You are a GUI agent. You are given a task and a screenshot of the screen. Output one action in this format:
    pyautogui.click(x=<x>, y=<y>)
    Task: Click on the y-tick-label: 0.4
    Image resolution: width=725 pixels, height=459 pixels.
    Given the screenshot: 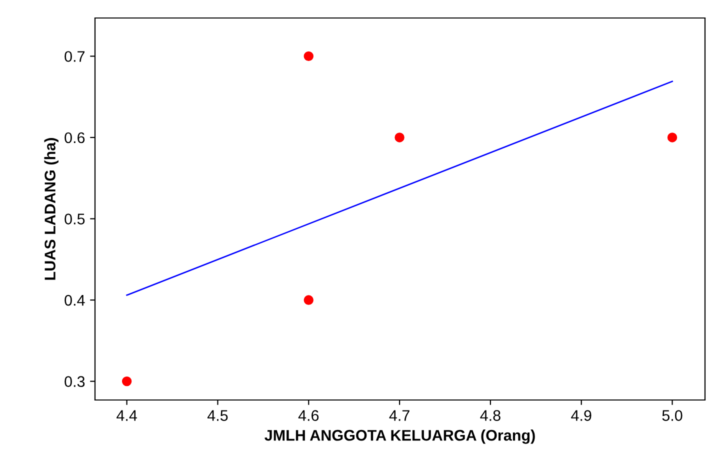 What is the action you would take?
    pyautogui.click(x=74, y=300)
    